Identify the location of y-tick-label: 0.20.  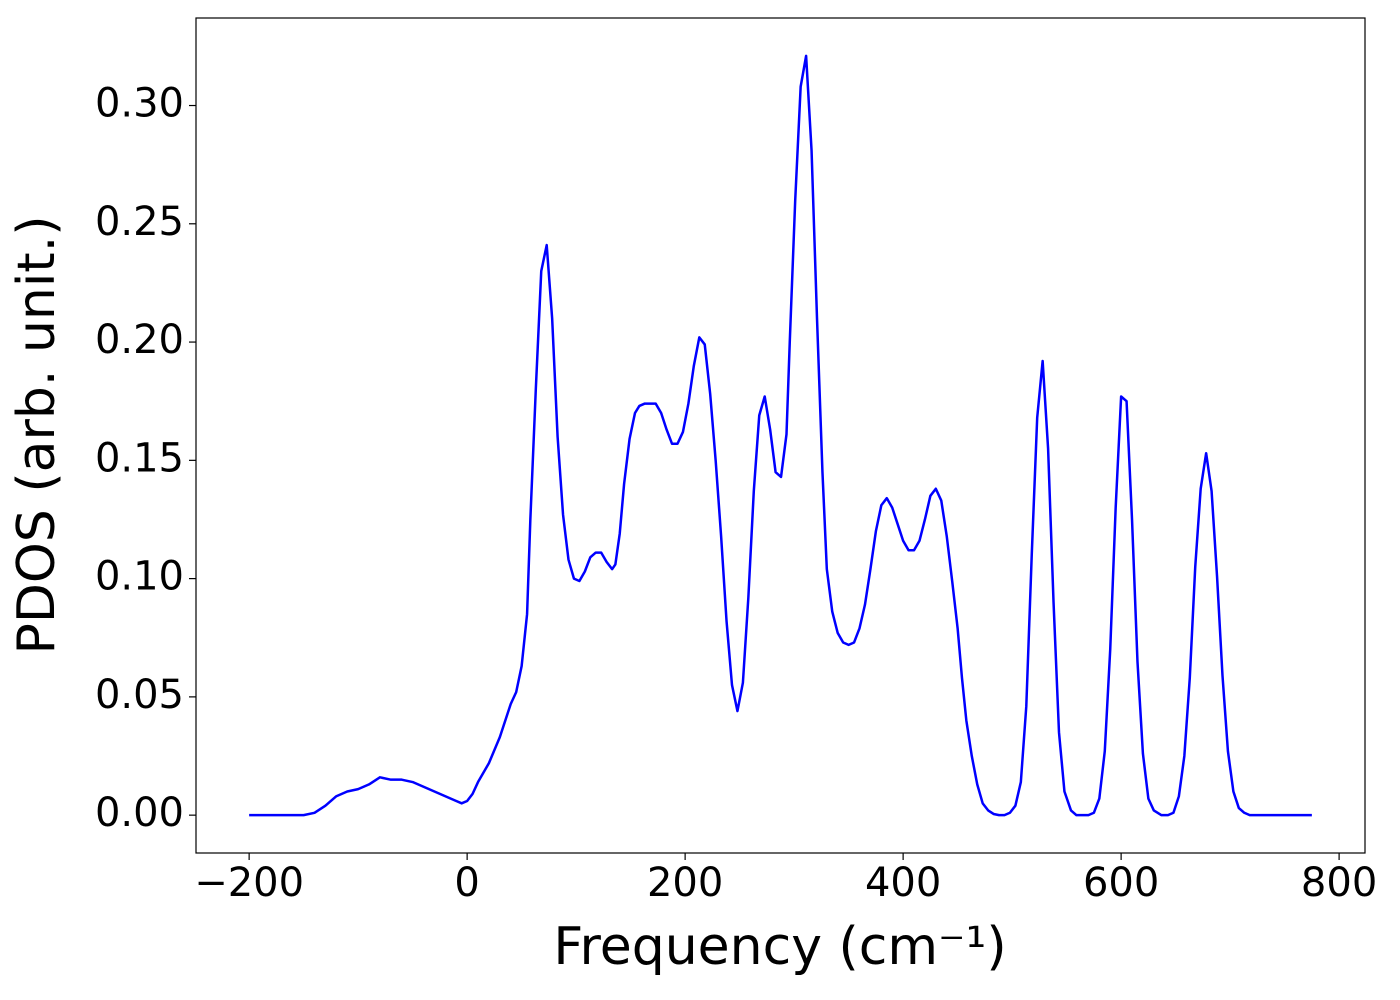
(139, 340).